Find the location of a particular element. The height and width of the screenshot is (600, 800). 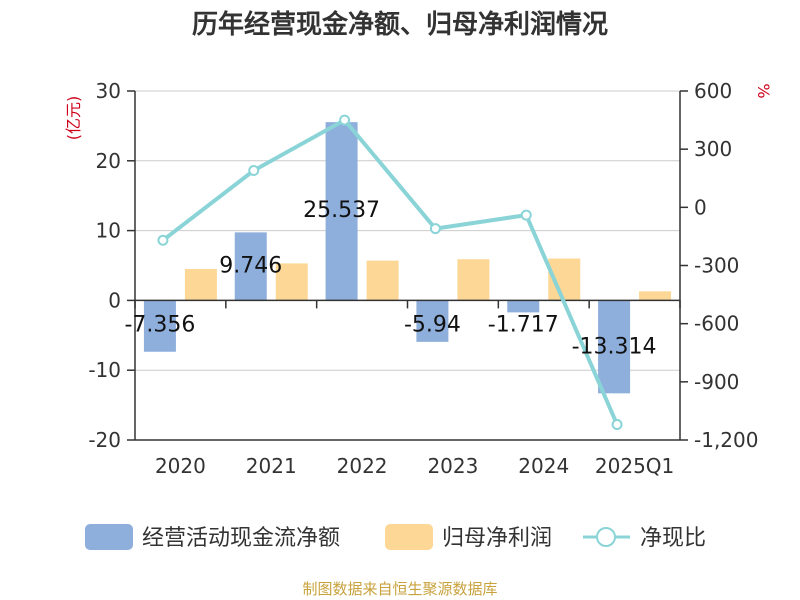

legend: 经营活动现金流净额 归母净利润 净现比 is located at coordinates (395, 537).